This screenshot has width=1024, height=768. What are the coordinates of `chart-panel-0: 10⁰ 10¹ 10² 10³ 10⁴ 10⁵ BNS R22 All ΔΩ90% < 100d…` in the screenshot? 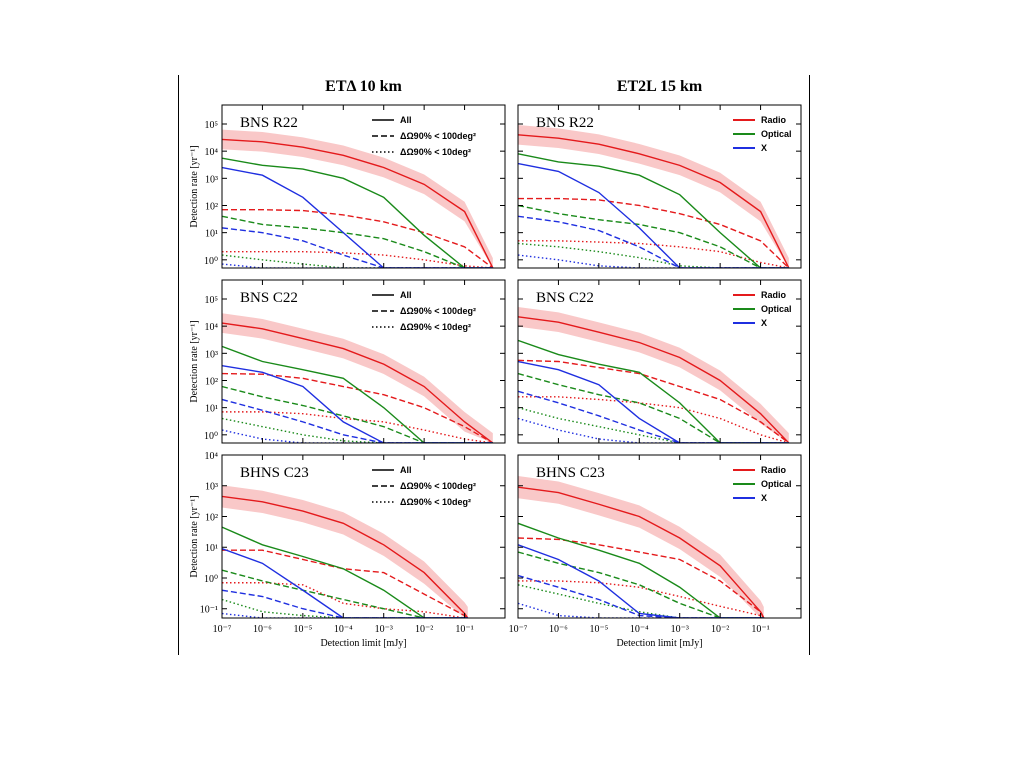 It's located at (347, 186).